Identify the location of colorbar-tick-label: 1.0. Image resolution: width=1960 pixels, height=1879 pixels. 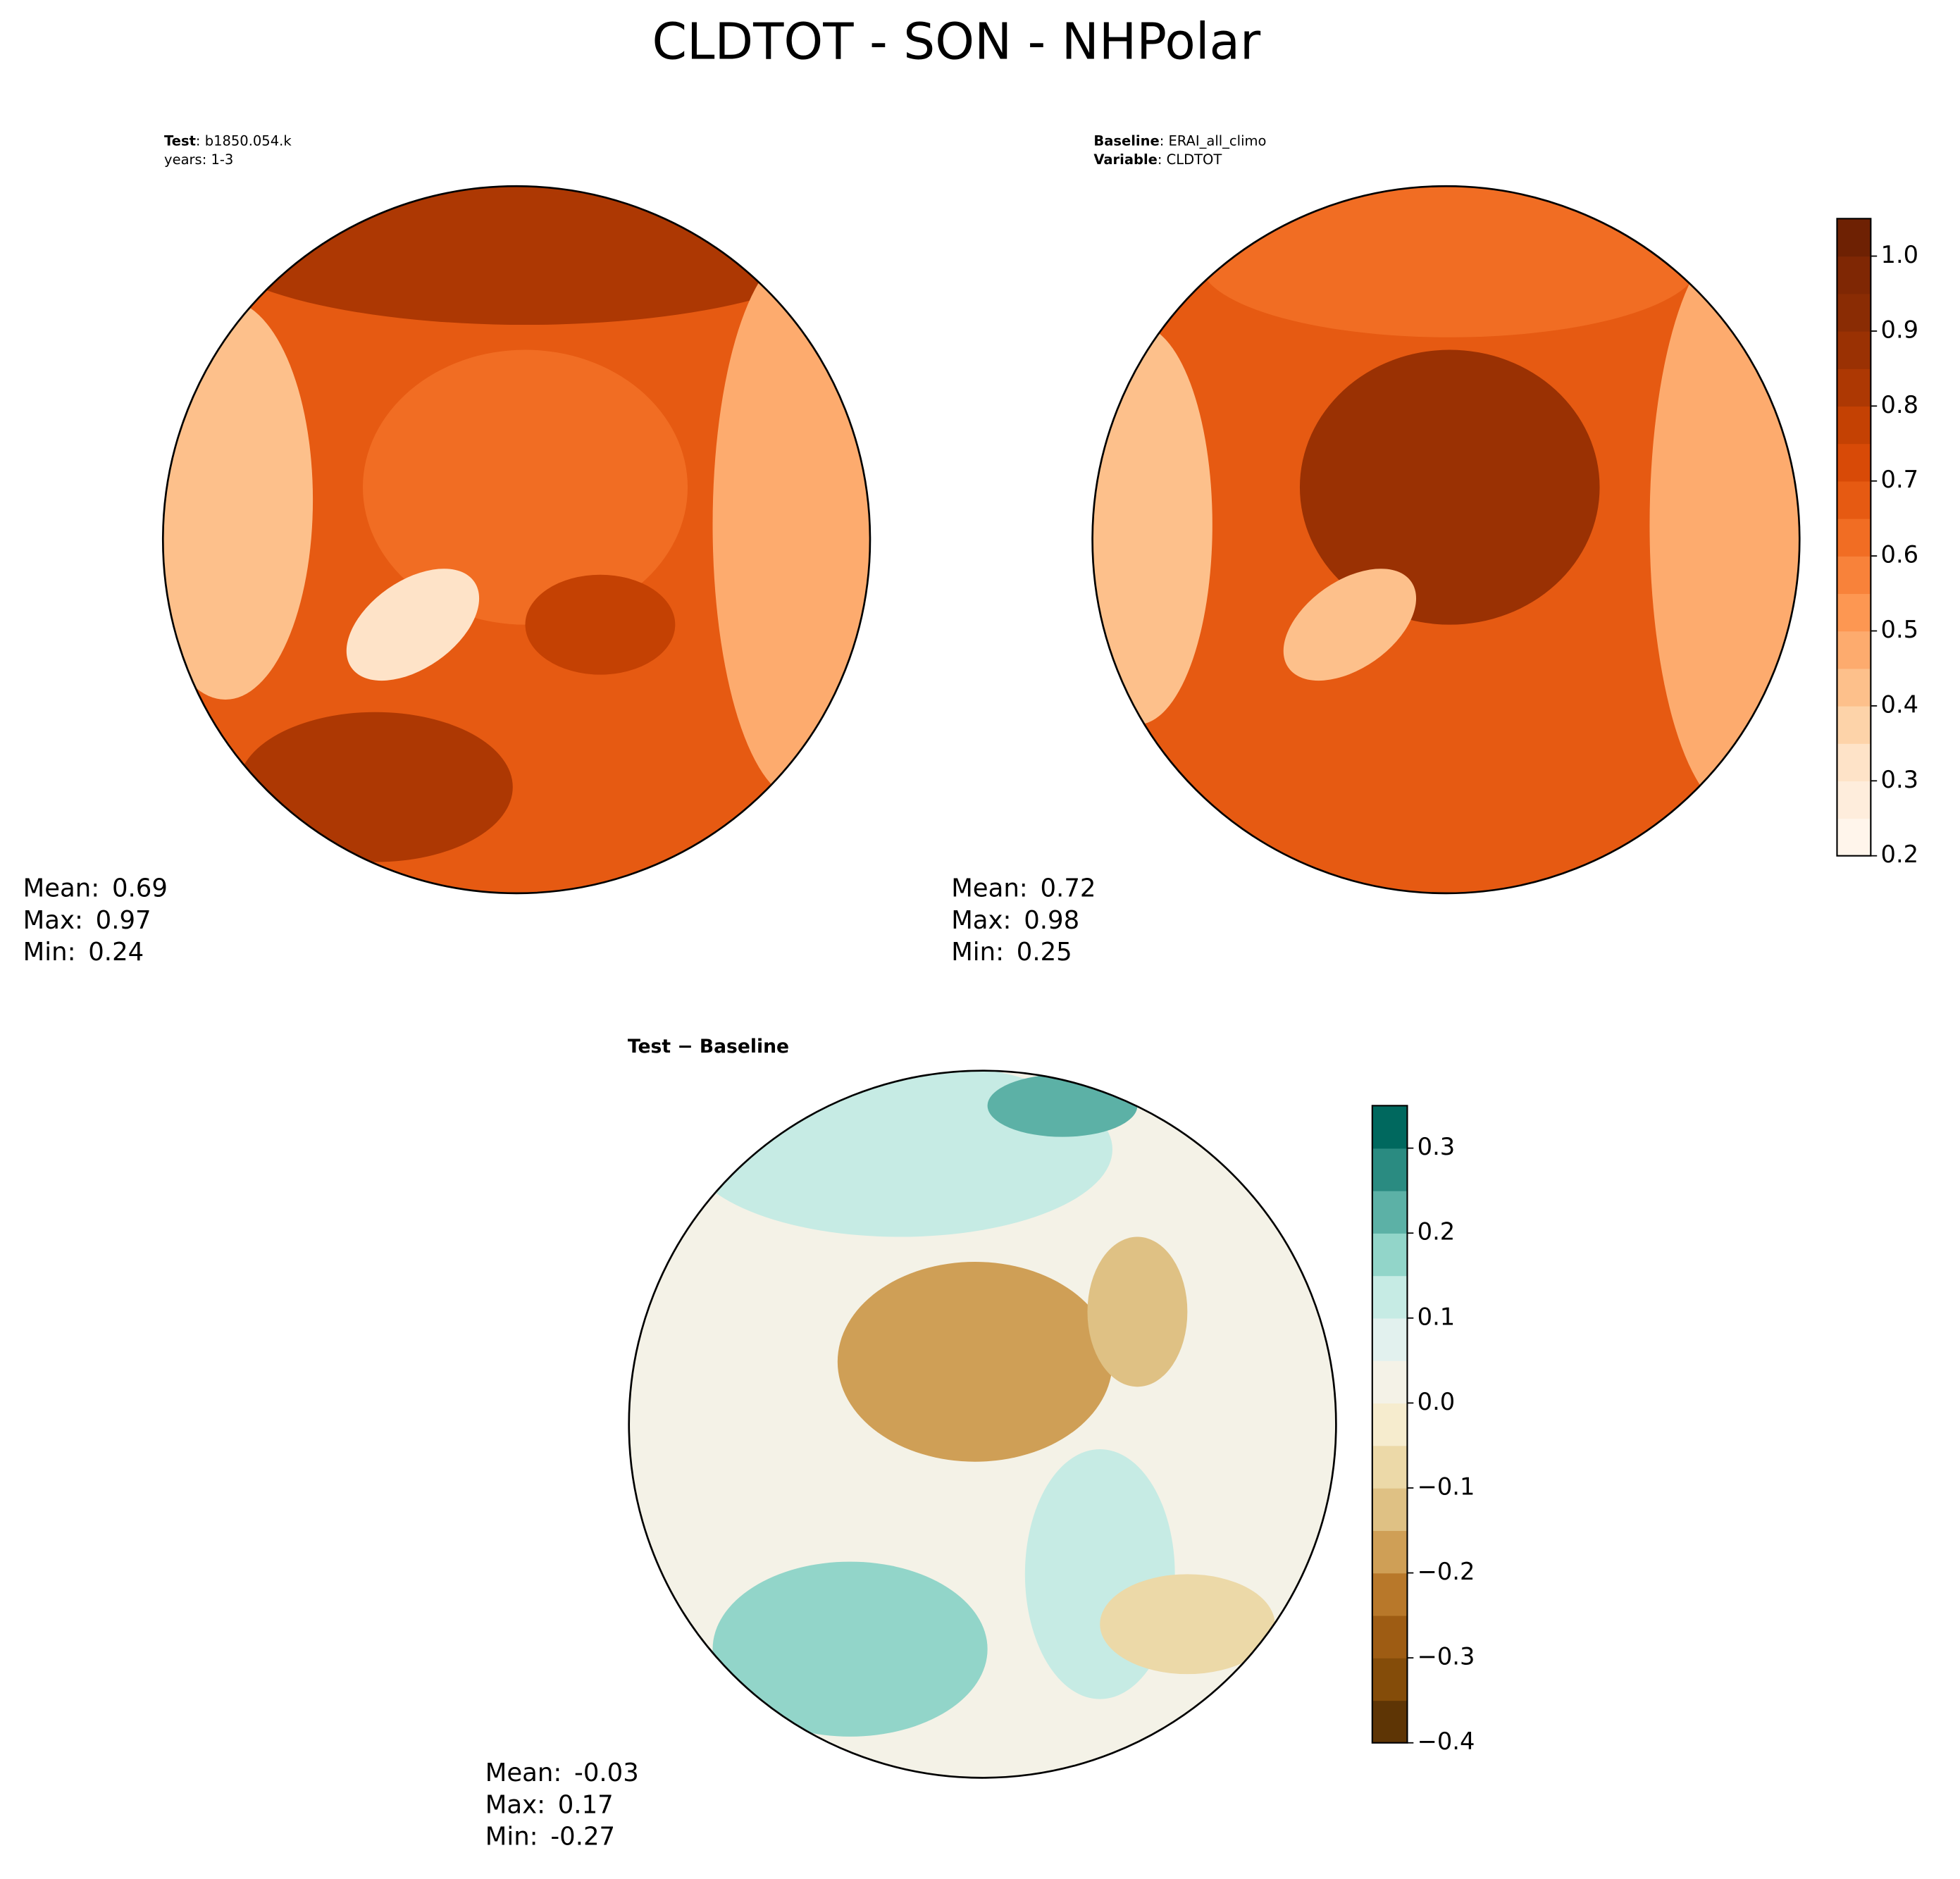
(1900, 254).